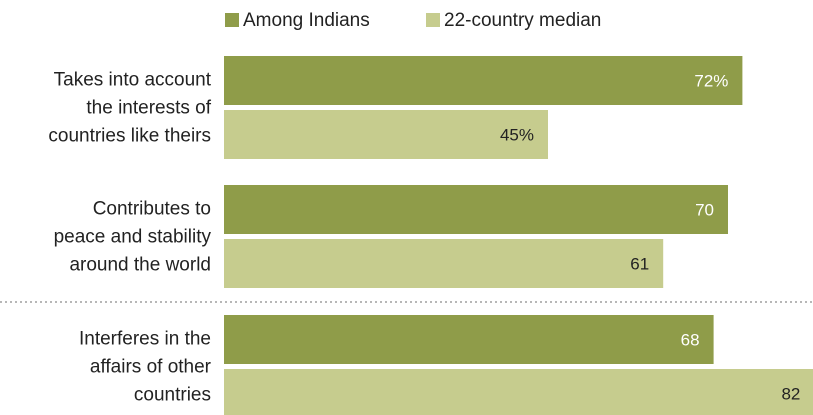 This screenshot has height=415, width=813. Describe the element at coordinates (152, 209) in the screenshot. I see `category-label-1-line-0: Contributes to` at that location.